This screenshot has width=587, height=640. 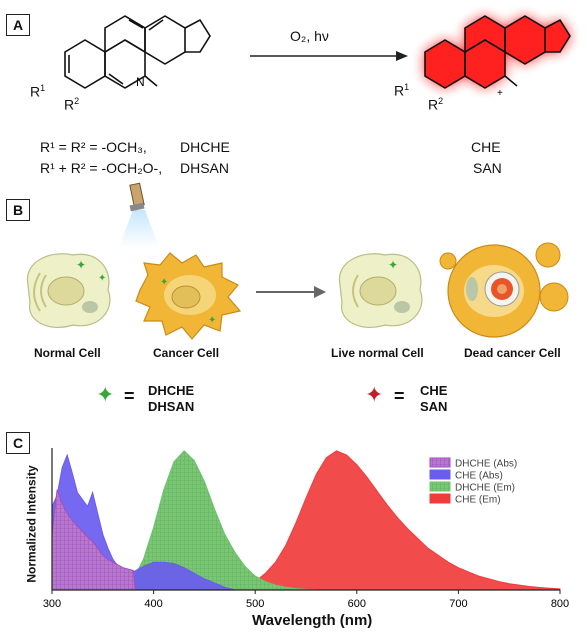 I want to click on legend-label-che-em: CHE (Em), so click(x=478, y=500).